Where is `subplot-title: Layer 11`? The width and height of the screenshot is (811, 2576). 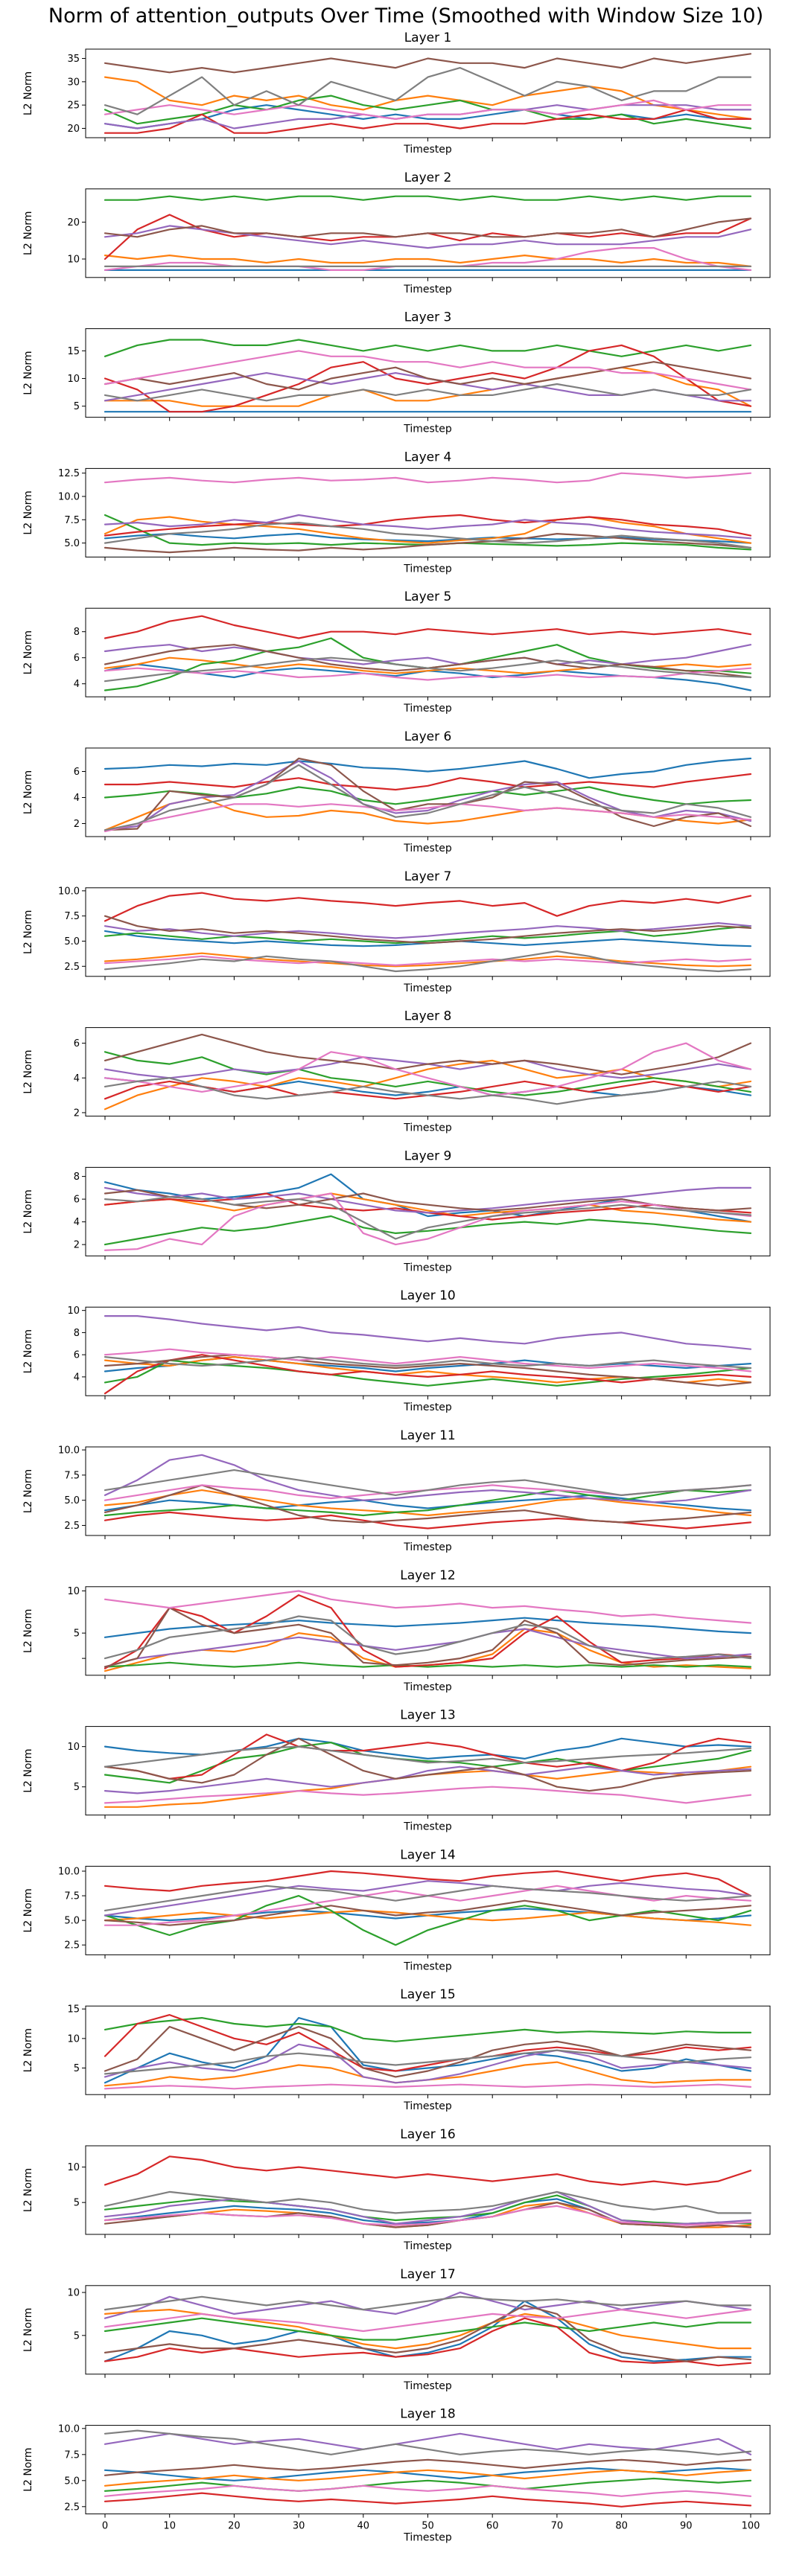 subplot-title: Layer 11 is located at coordinates (427, 1435).